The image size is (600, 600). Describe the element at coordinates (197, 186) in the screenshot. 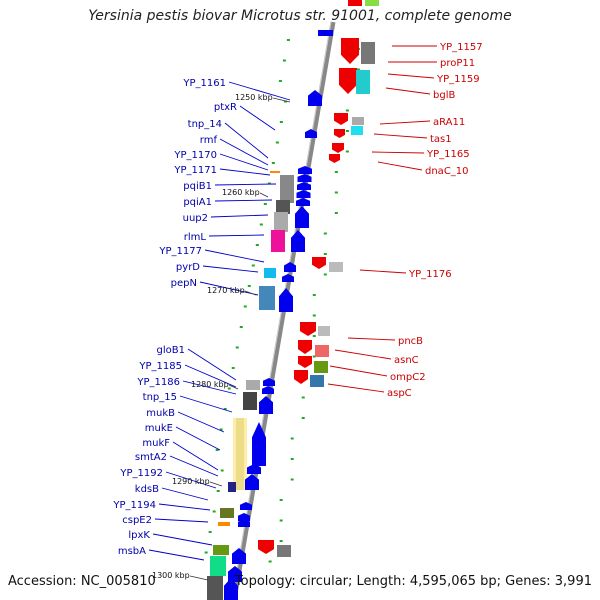

I see `gene-label-left: pqiB1` at that location.